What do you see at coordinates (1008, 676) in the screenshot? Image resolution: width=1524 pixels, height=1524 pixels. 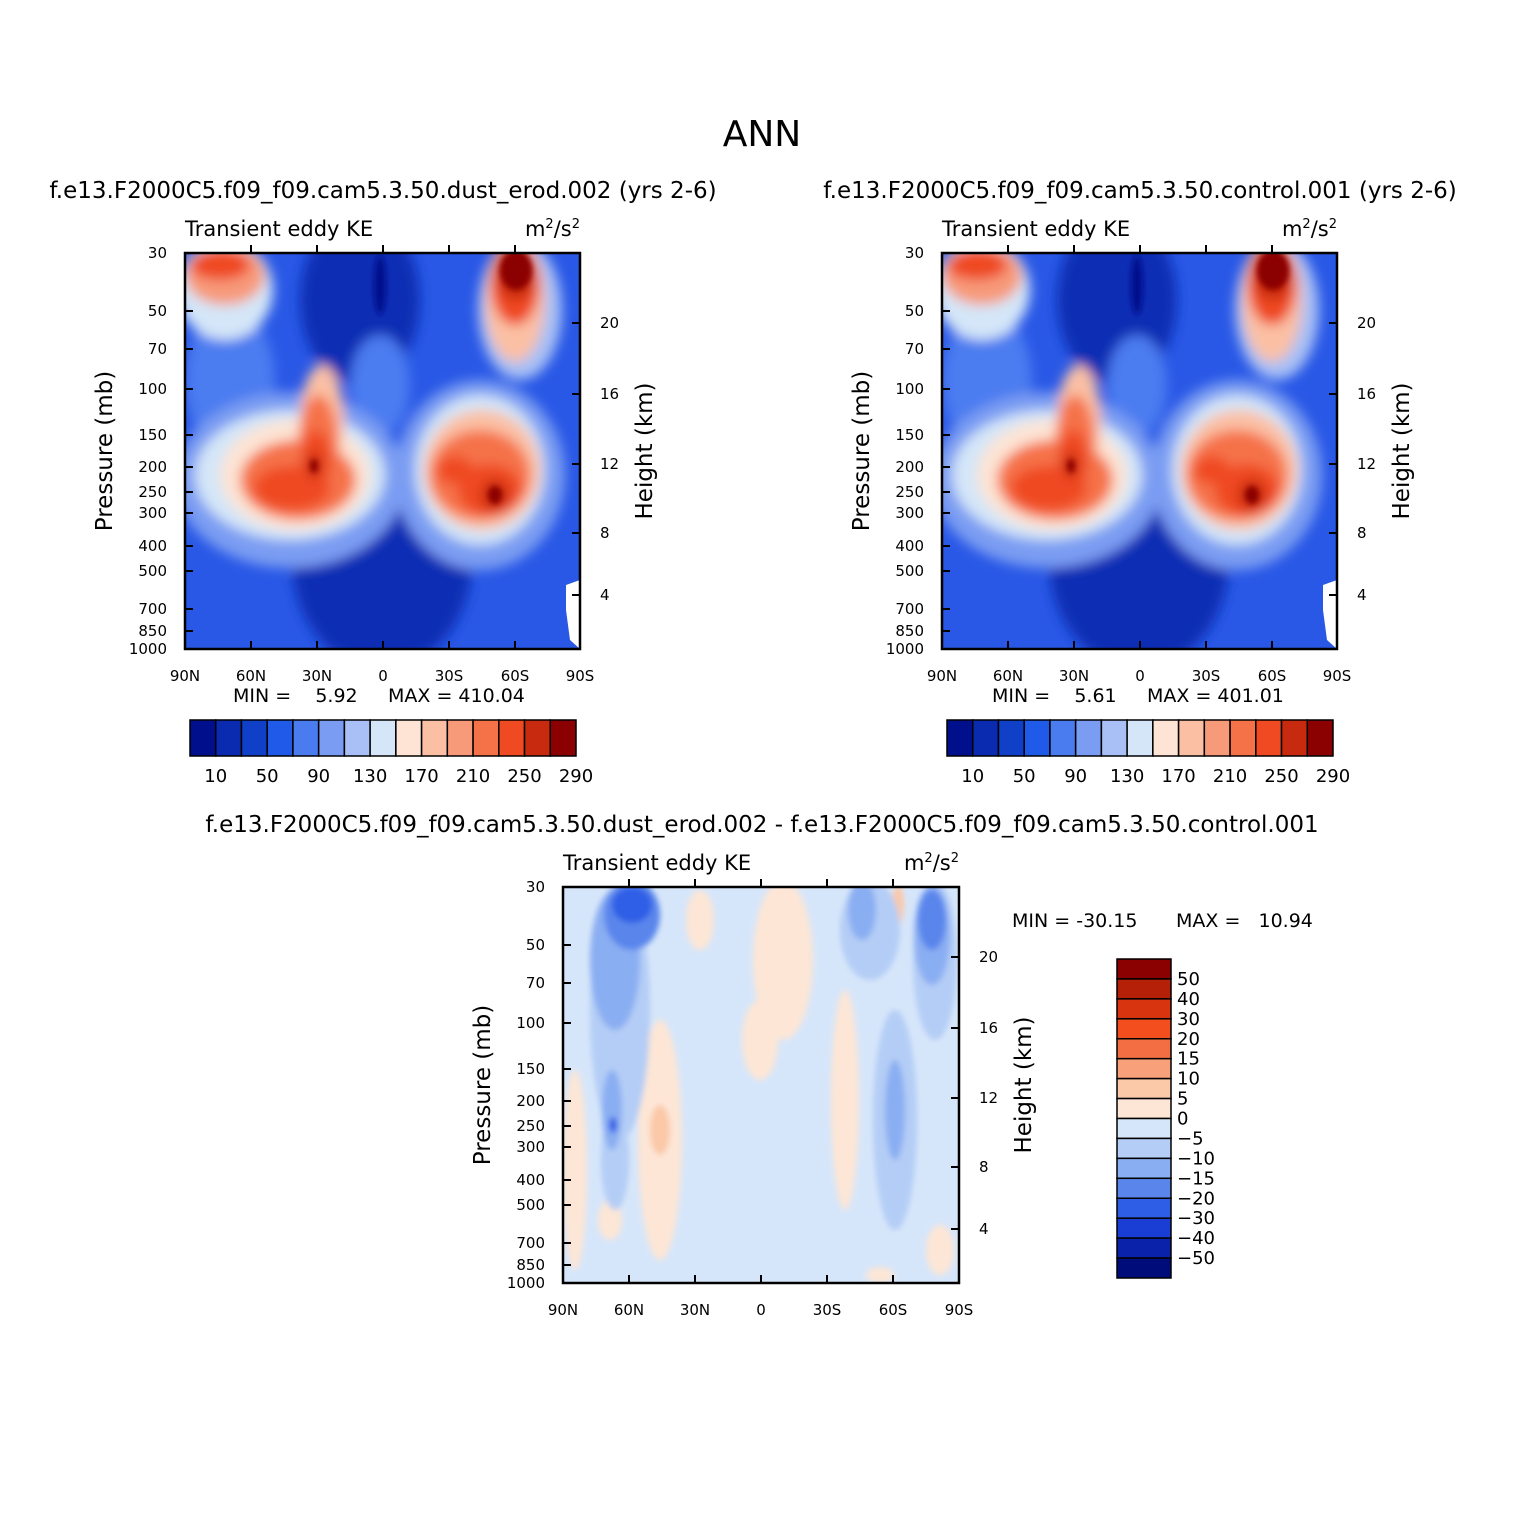 I see `p2-lat-tick: 60N` at bounding box center [1008, 676].